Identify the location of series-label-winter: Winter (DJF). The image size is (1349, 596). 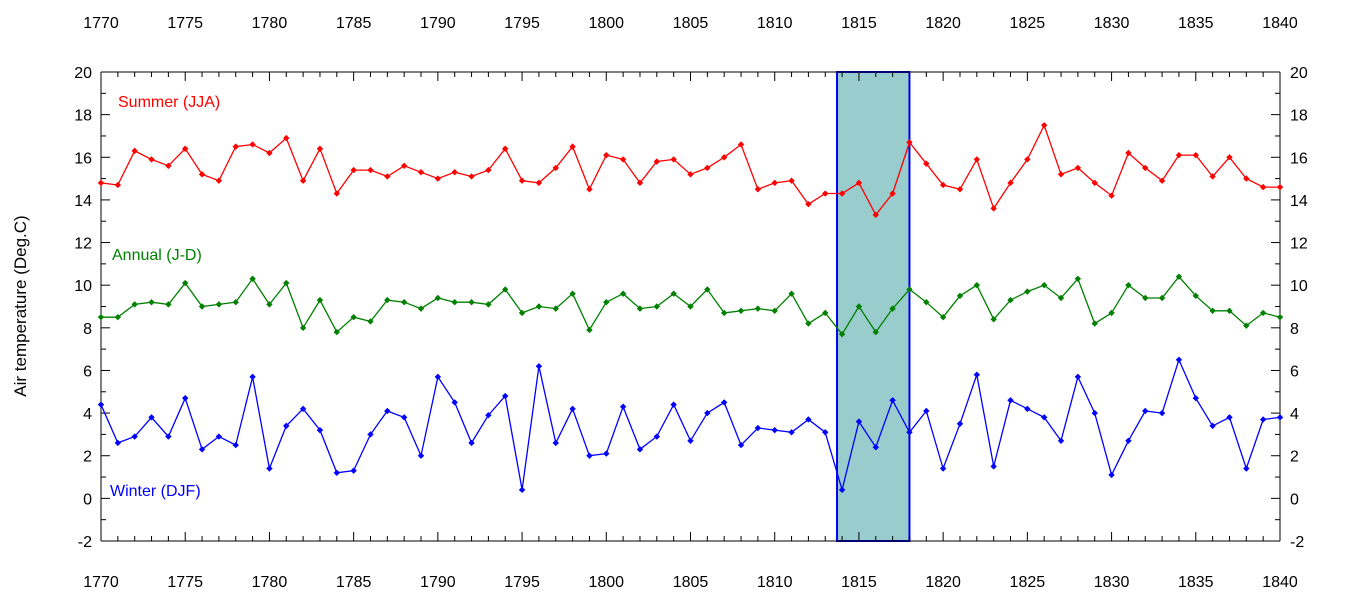
(155, 491).